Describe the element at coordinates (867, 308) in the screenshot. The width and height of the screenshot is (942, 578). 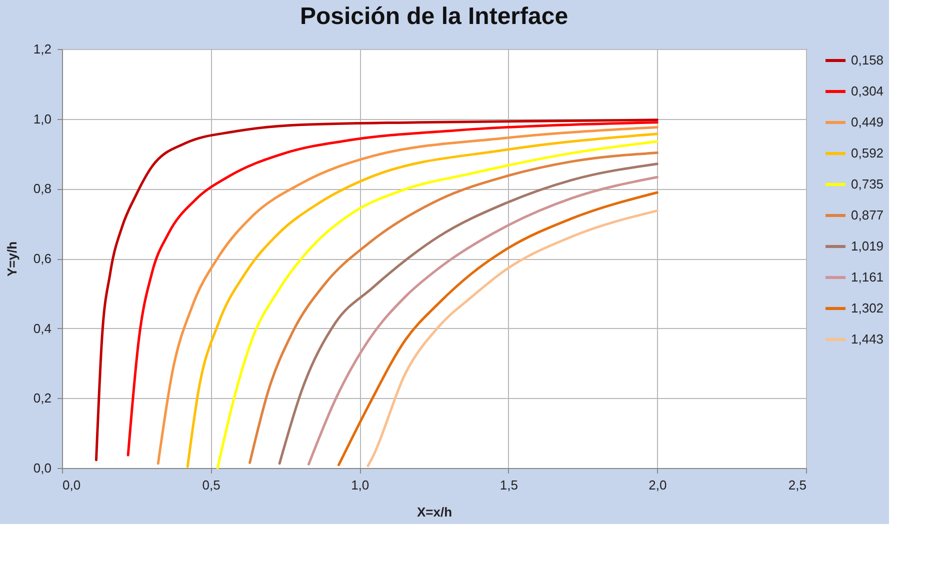
I see `legend-label: 1,302` at that location.